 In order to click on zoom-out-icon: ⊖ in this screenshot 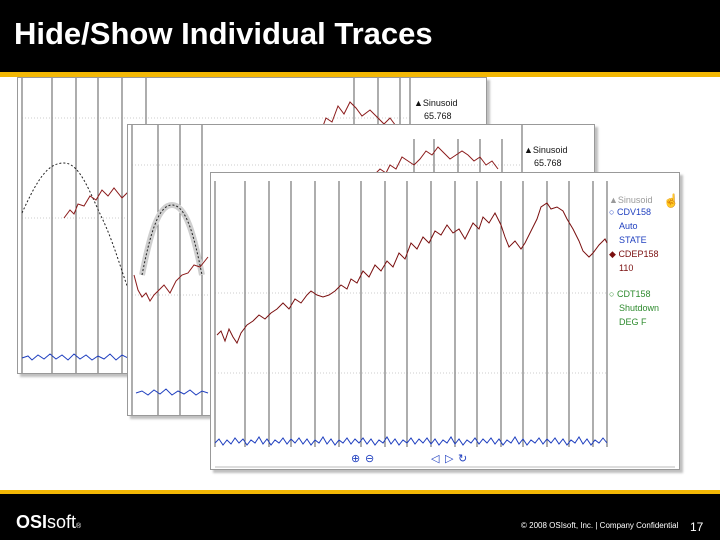, I will do `click(370, 459)`.